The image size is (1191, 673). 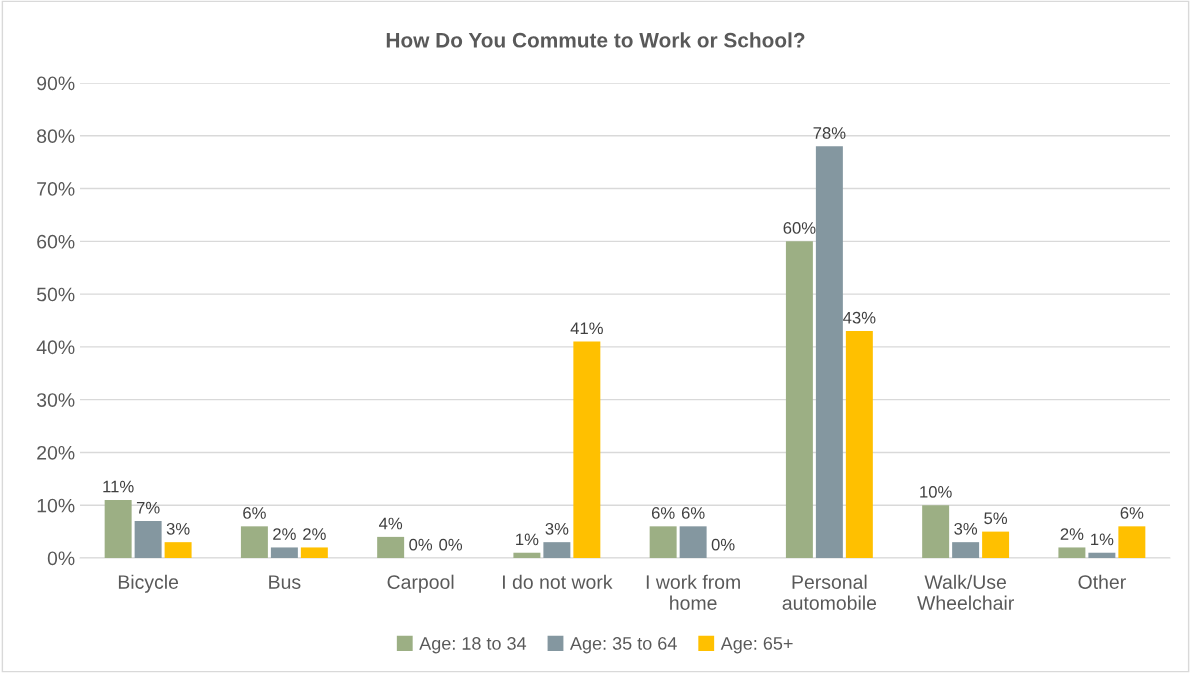 I want to click on chart-title: How Do You Commute to Work or School?, so click(x=595, y=40).